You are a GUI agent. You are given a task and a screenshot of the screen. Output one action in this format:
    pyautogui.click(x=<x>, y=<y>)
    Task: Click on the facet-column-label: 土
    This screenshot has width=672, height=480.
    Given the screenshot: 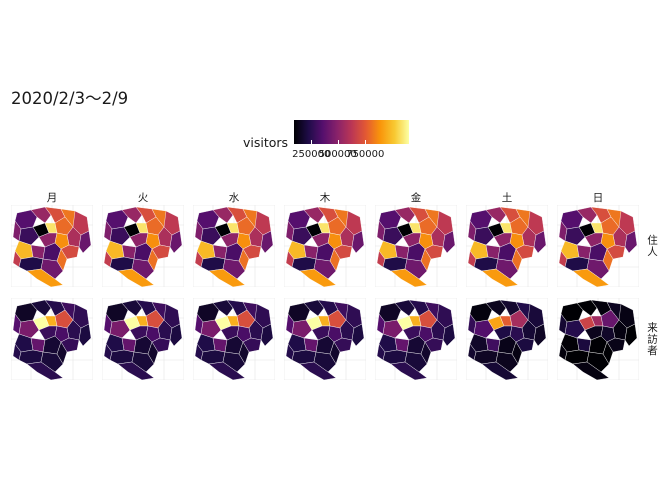 What is the action you would take?
    pyautogui.click(x=507, y=198)
    